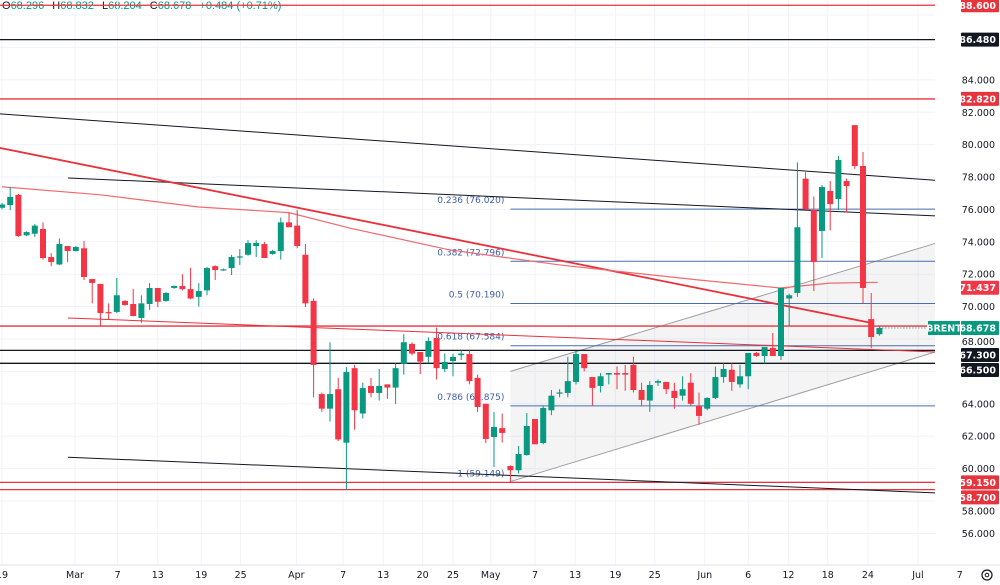 This screenshot has height=585, width=1000. I want to click on gear-outer, so click(987, 575).